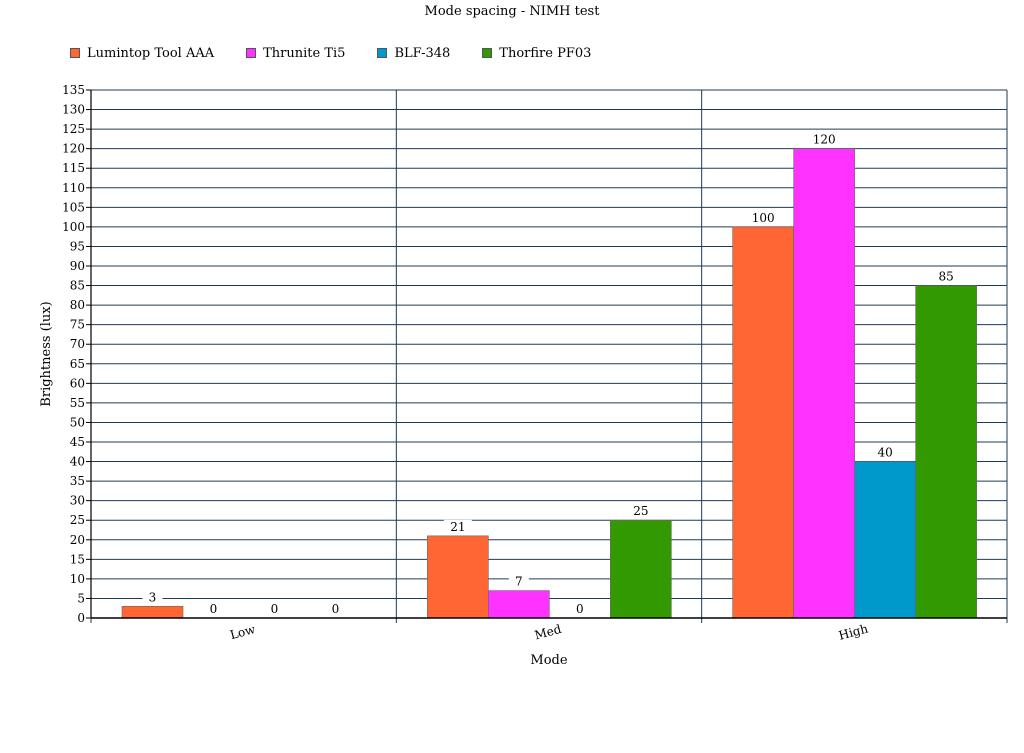 The image size is (1024, 753). I want to click on y-tick-label: 15, so click(77, 559).